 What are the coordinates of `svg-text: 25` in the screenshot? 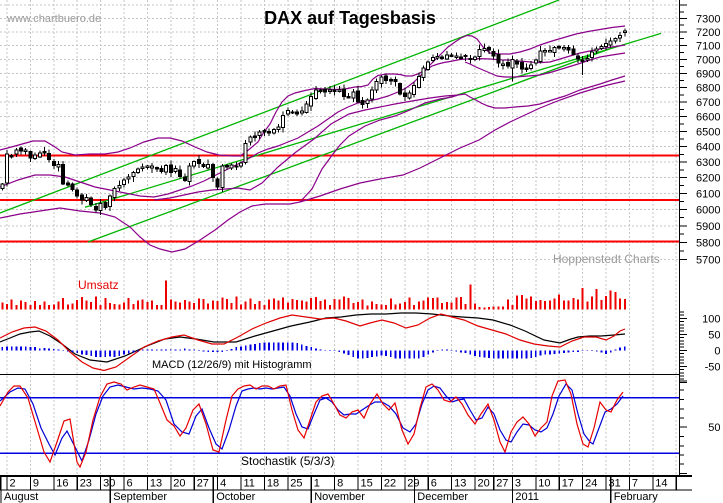 It's located at (296, 484).